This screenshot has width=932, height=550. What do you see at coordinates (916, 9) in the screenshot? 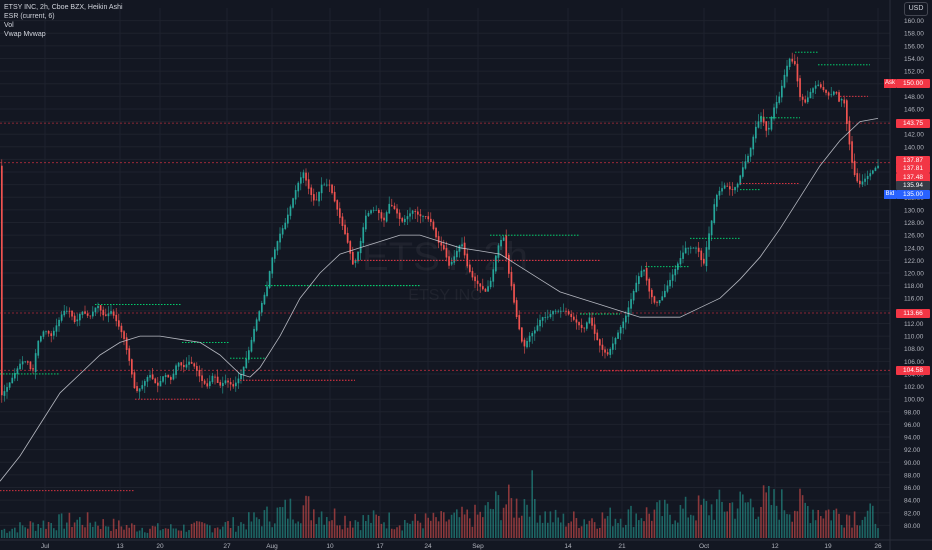
I see `currency-button: USD` at bounding box center [916, 9].